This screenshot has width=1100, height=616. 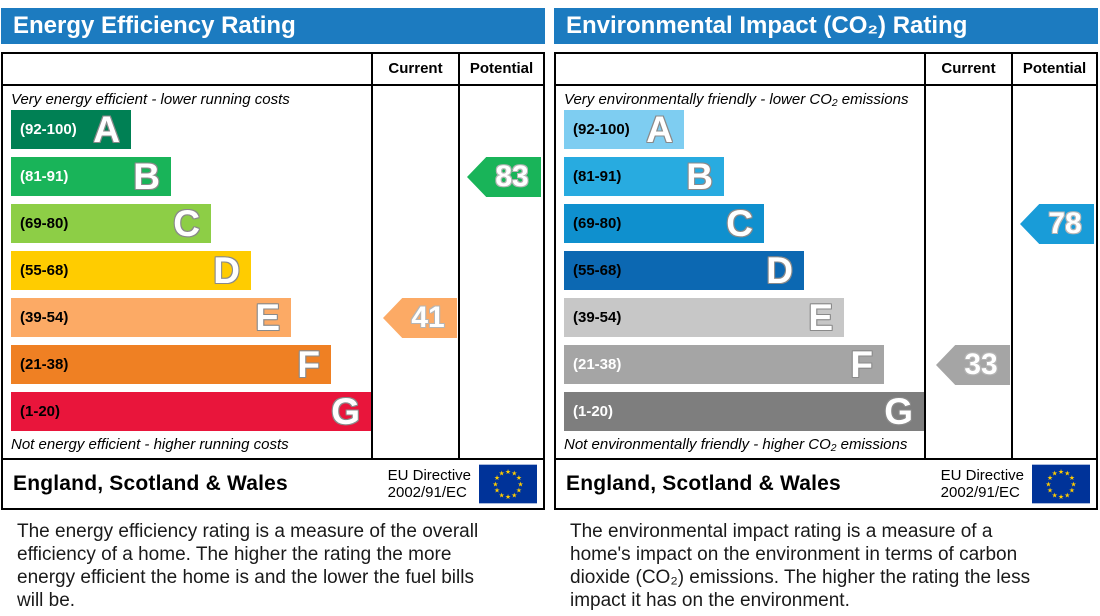 I want to click on environmental-current-arrow: 33, so click(x=973, y=365).